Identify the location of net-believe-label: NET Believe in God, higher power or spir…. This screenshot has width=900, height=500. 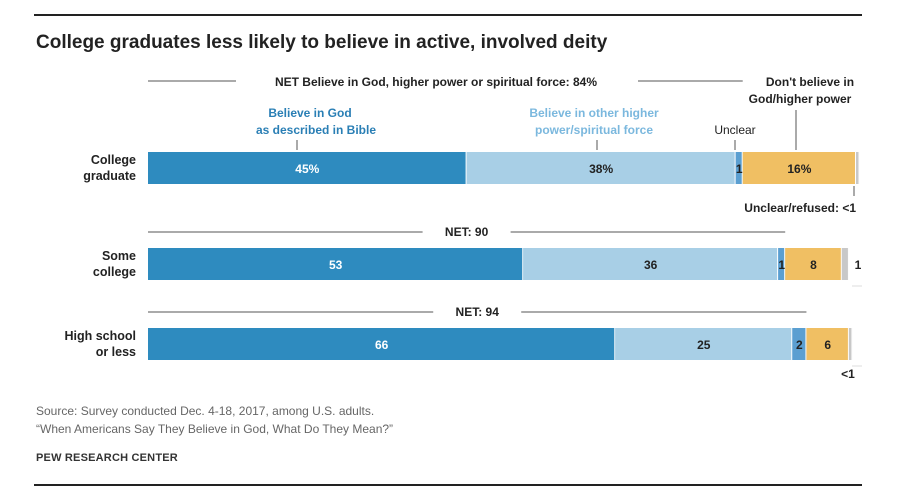
(436, 82).